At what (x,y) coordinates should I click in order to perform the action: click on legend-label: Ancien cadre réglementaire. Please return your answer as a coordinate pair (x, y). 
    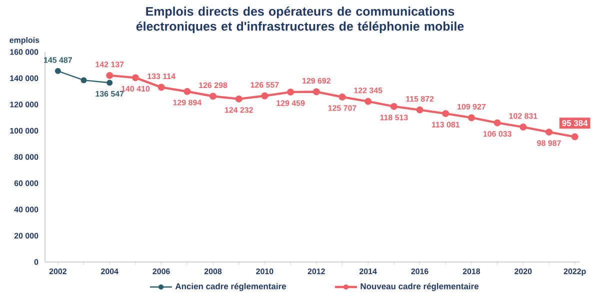
    Looking at the image, I should click on (230, 287).